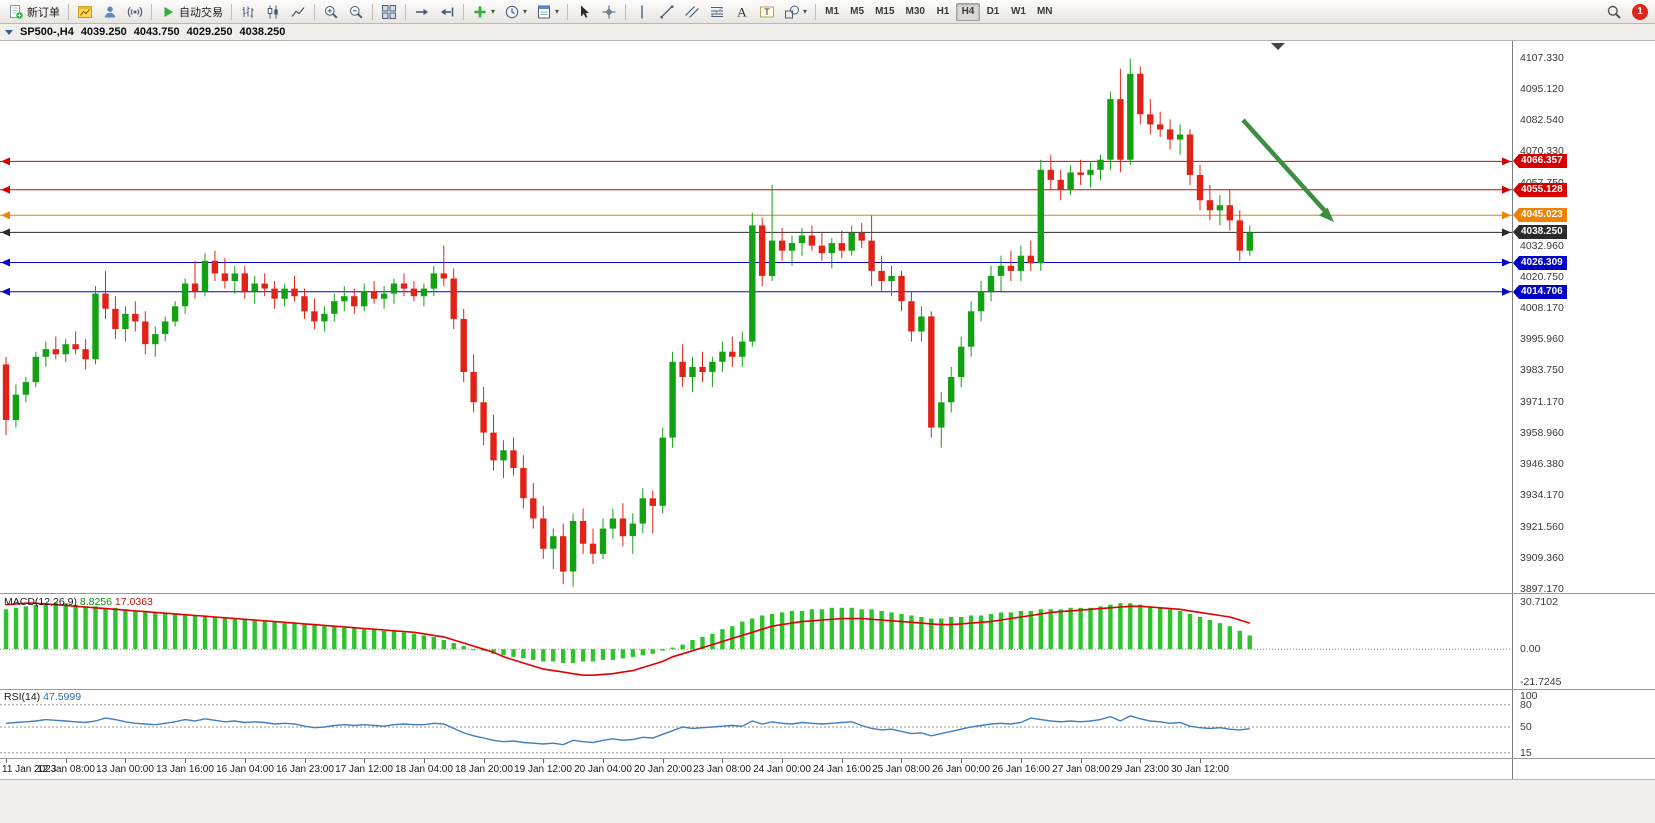 The height and width of the screenshot is (823, 1655). I want to click on crosshair-button, so click(609, 12).